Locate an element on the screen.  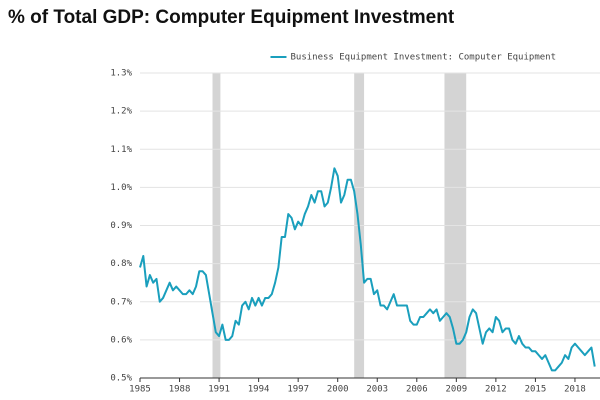
y-tick-label: 0.8% is located at coordinates (121, 264).